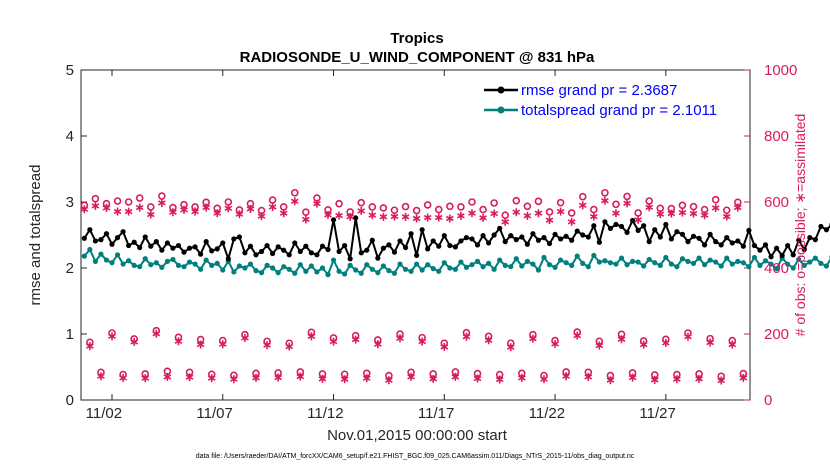 This screenshot has width=830, height=470. I want to click on y-tick-label: 2, so click(70, 268).